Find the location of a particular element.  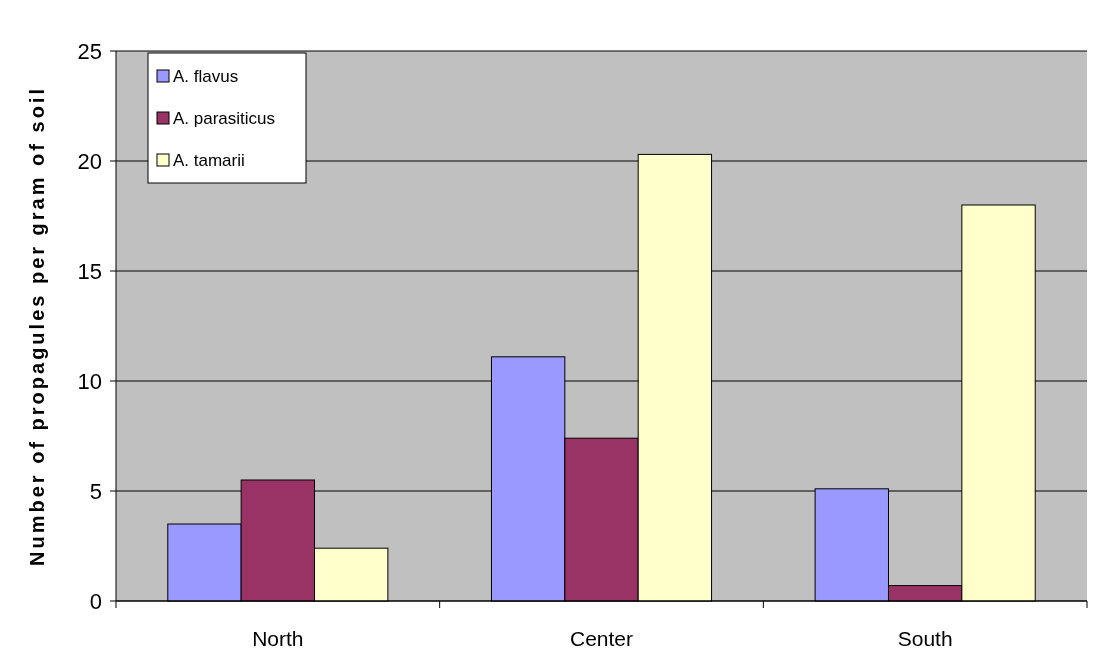

legend-label: A. parasiticus is located at coordinates (224, 118).